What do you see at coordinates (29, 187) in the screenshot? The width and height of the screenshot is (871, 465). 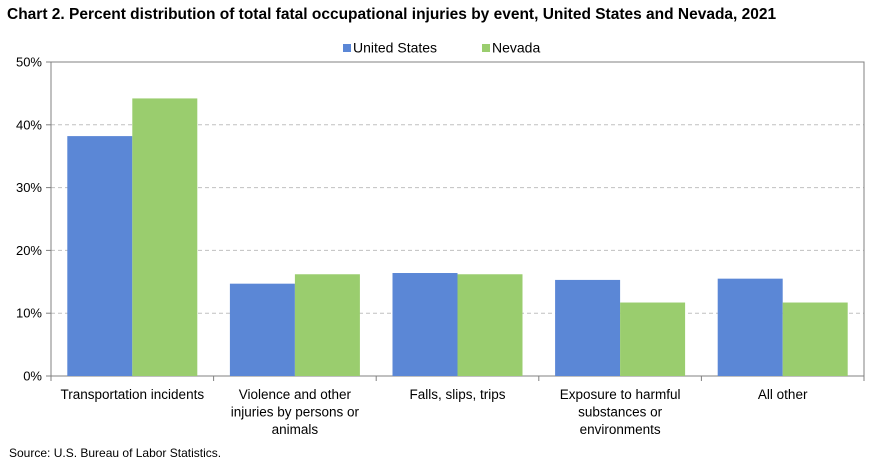 I see `y-tick-label: 30%` at bounding box center [29, 187].